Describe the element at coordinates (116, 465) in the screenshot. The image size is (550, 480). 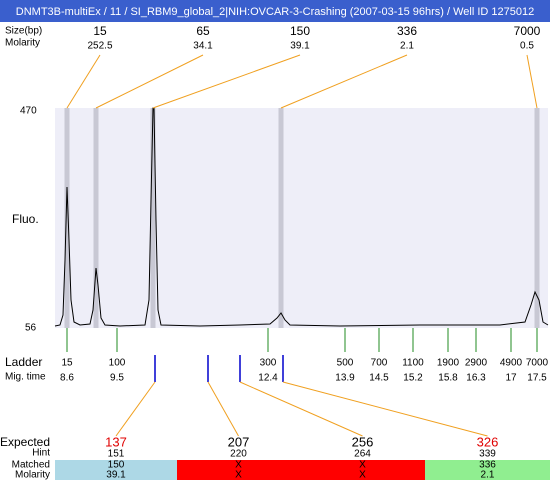
I see `matched-size: 150` at that location.